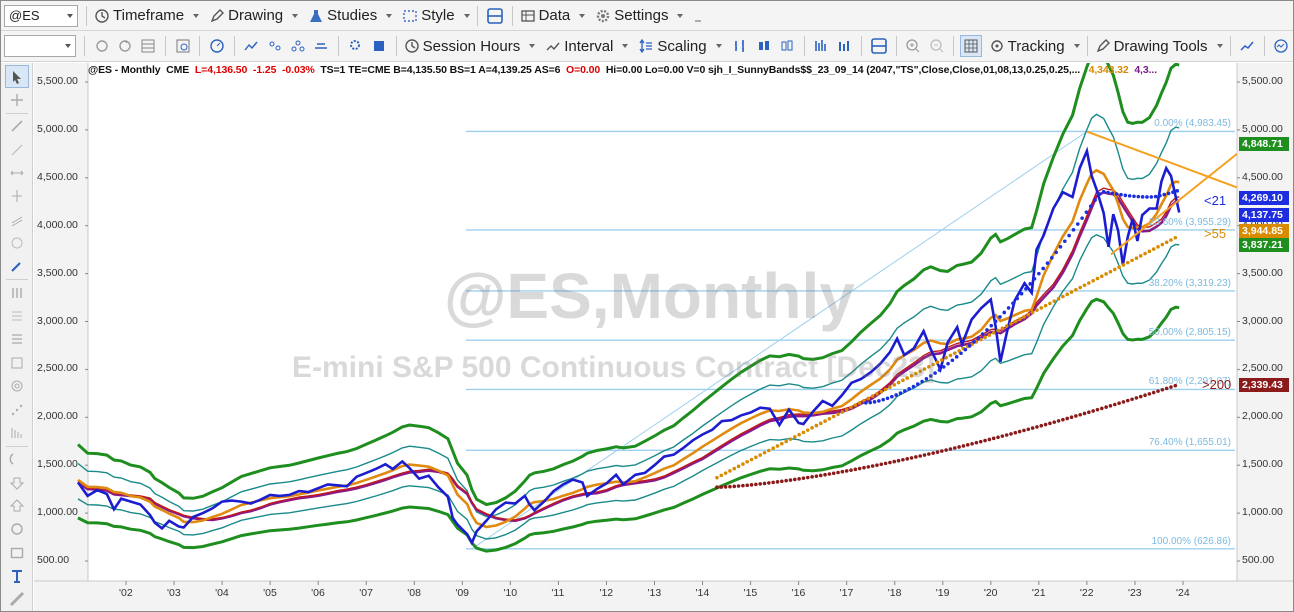 Image resolution: width=1294 pixels, height=612 pixels. Describe the element at coordinates (57, 512) in the screenshot. I see `y-axis-label-left: 1,000.00` at that location.